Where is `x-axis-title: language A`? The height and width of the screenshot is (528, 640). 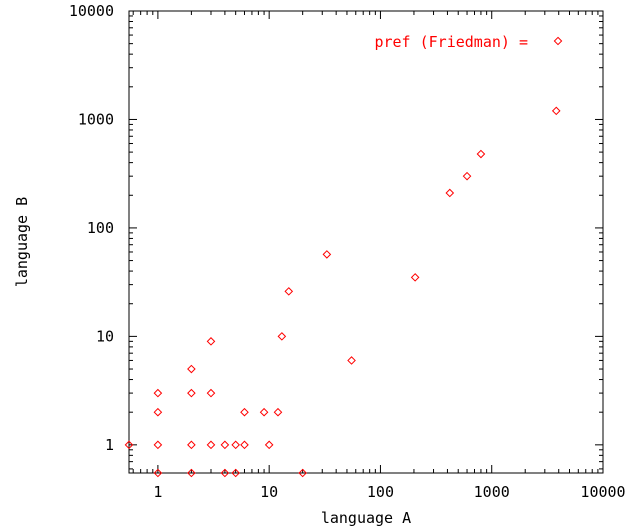
x-axis-title: language A is located at coordinates (366, 518).